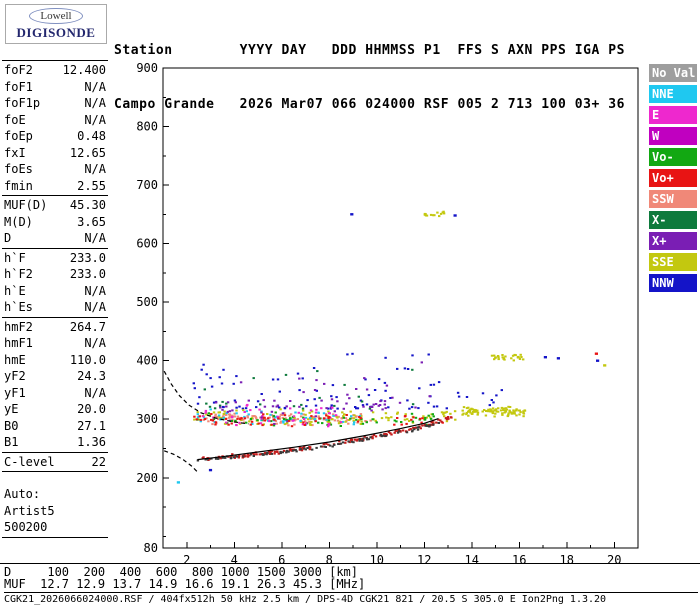 This screenshot has width=700, height=605. I want to click on param-row-yF1: yF1 N/A, so click(55, 393).